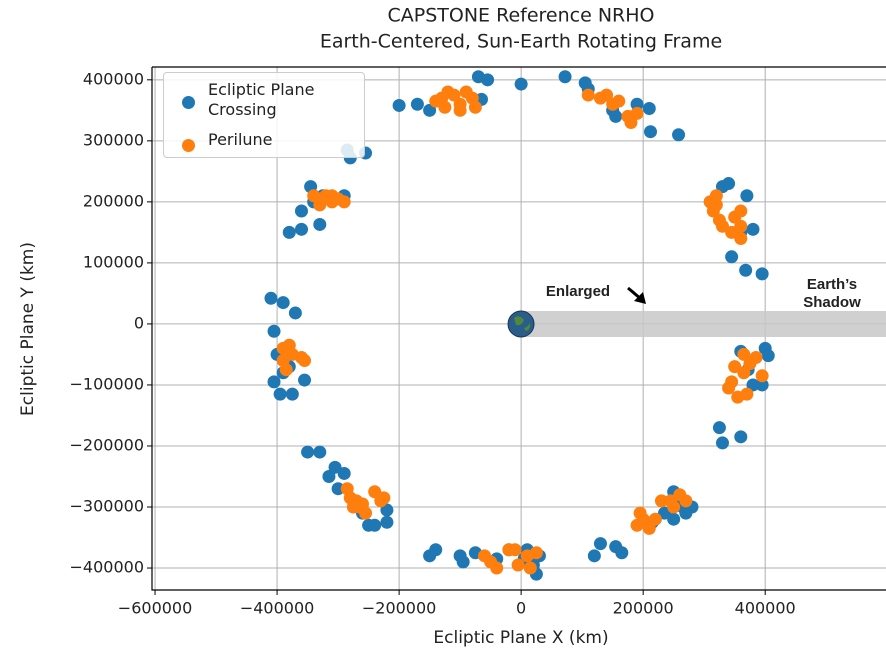 Image resolution: width=886 pixels, height=651 pixels. I want to click on x-tick-label: 400000, so click(765, 608).